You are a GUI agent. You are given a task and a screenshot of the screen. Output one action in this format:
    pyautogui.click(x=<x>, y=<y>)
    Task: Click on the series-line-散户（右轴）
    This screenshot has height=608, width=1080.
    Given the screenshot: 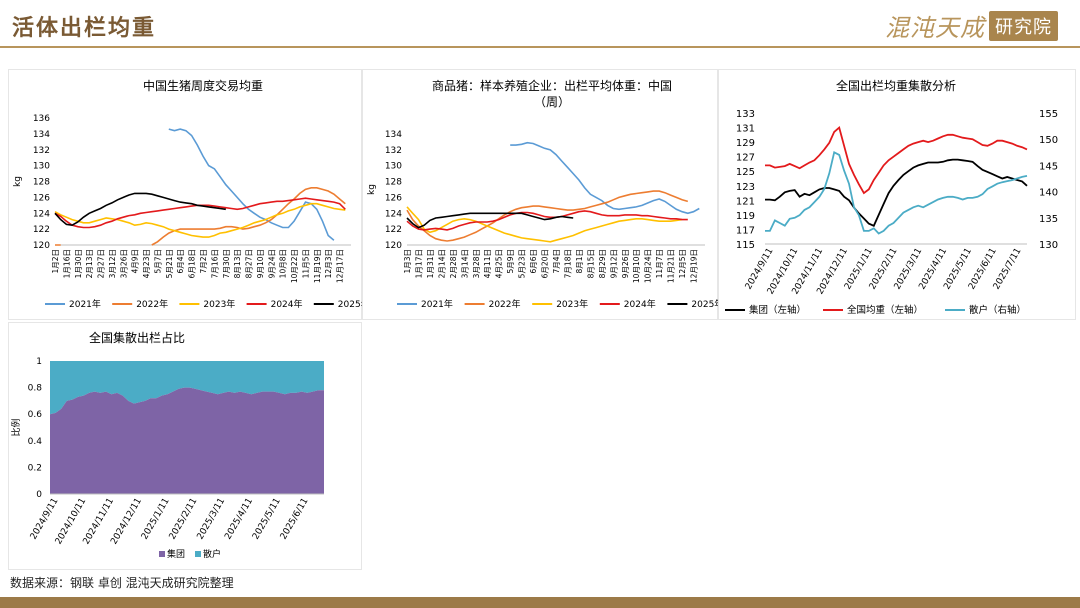 What is the action you would take?
    pyautogui.click(x=896, y=192)
    